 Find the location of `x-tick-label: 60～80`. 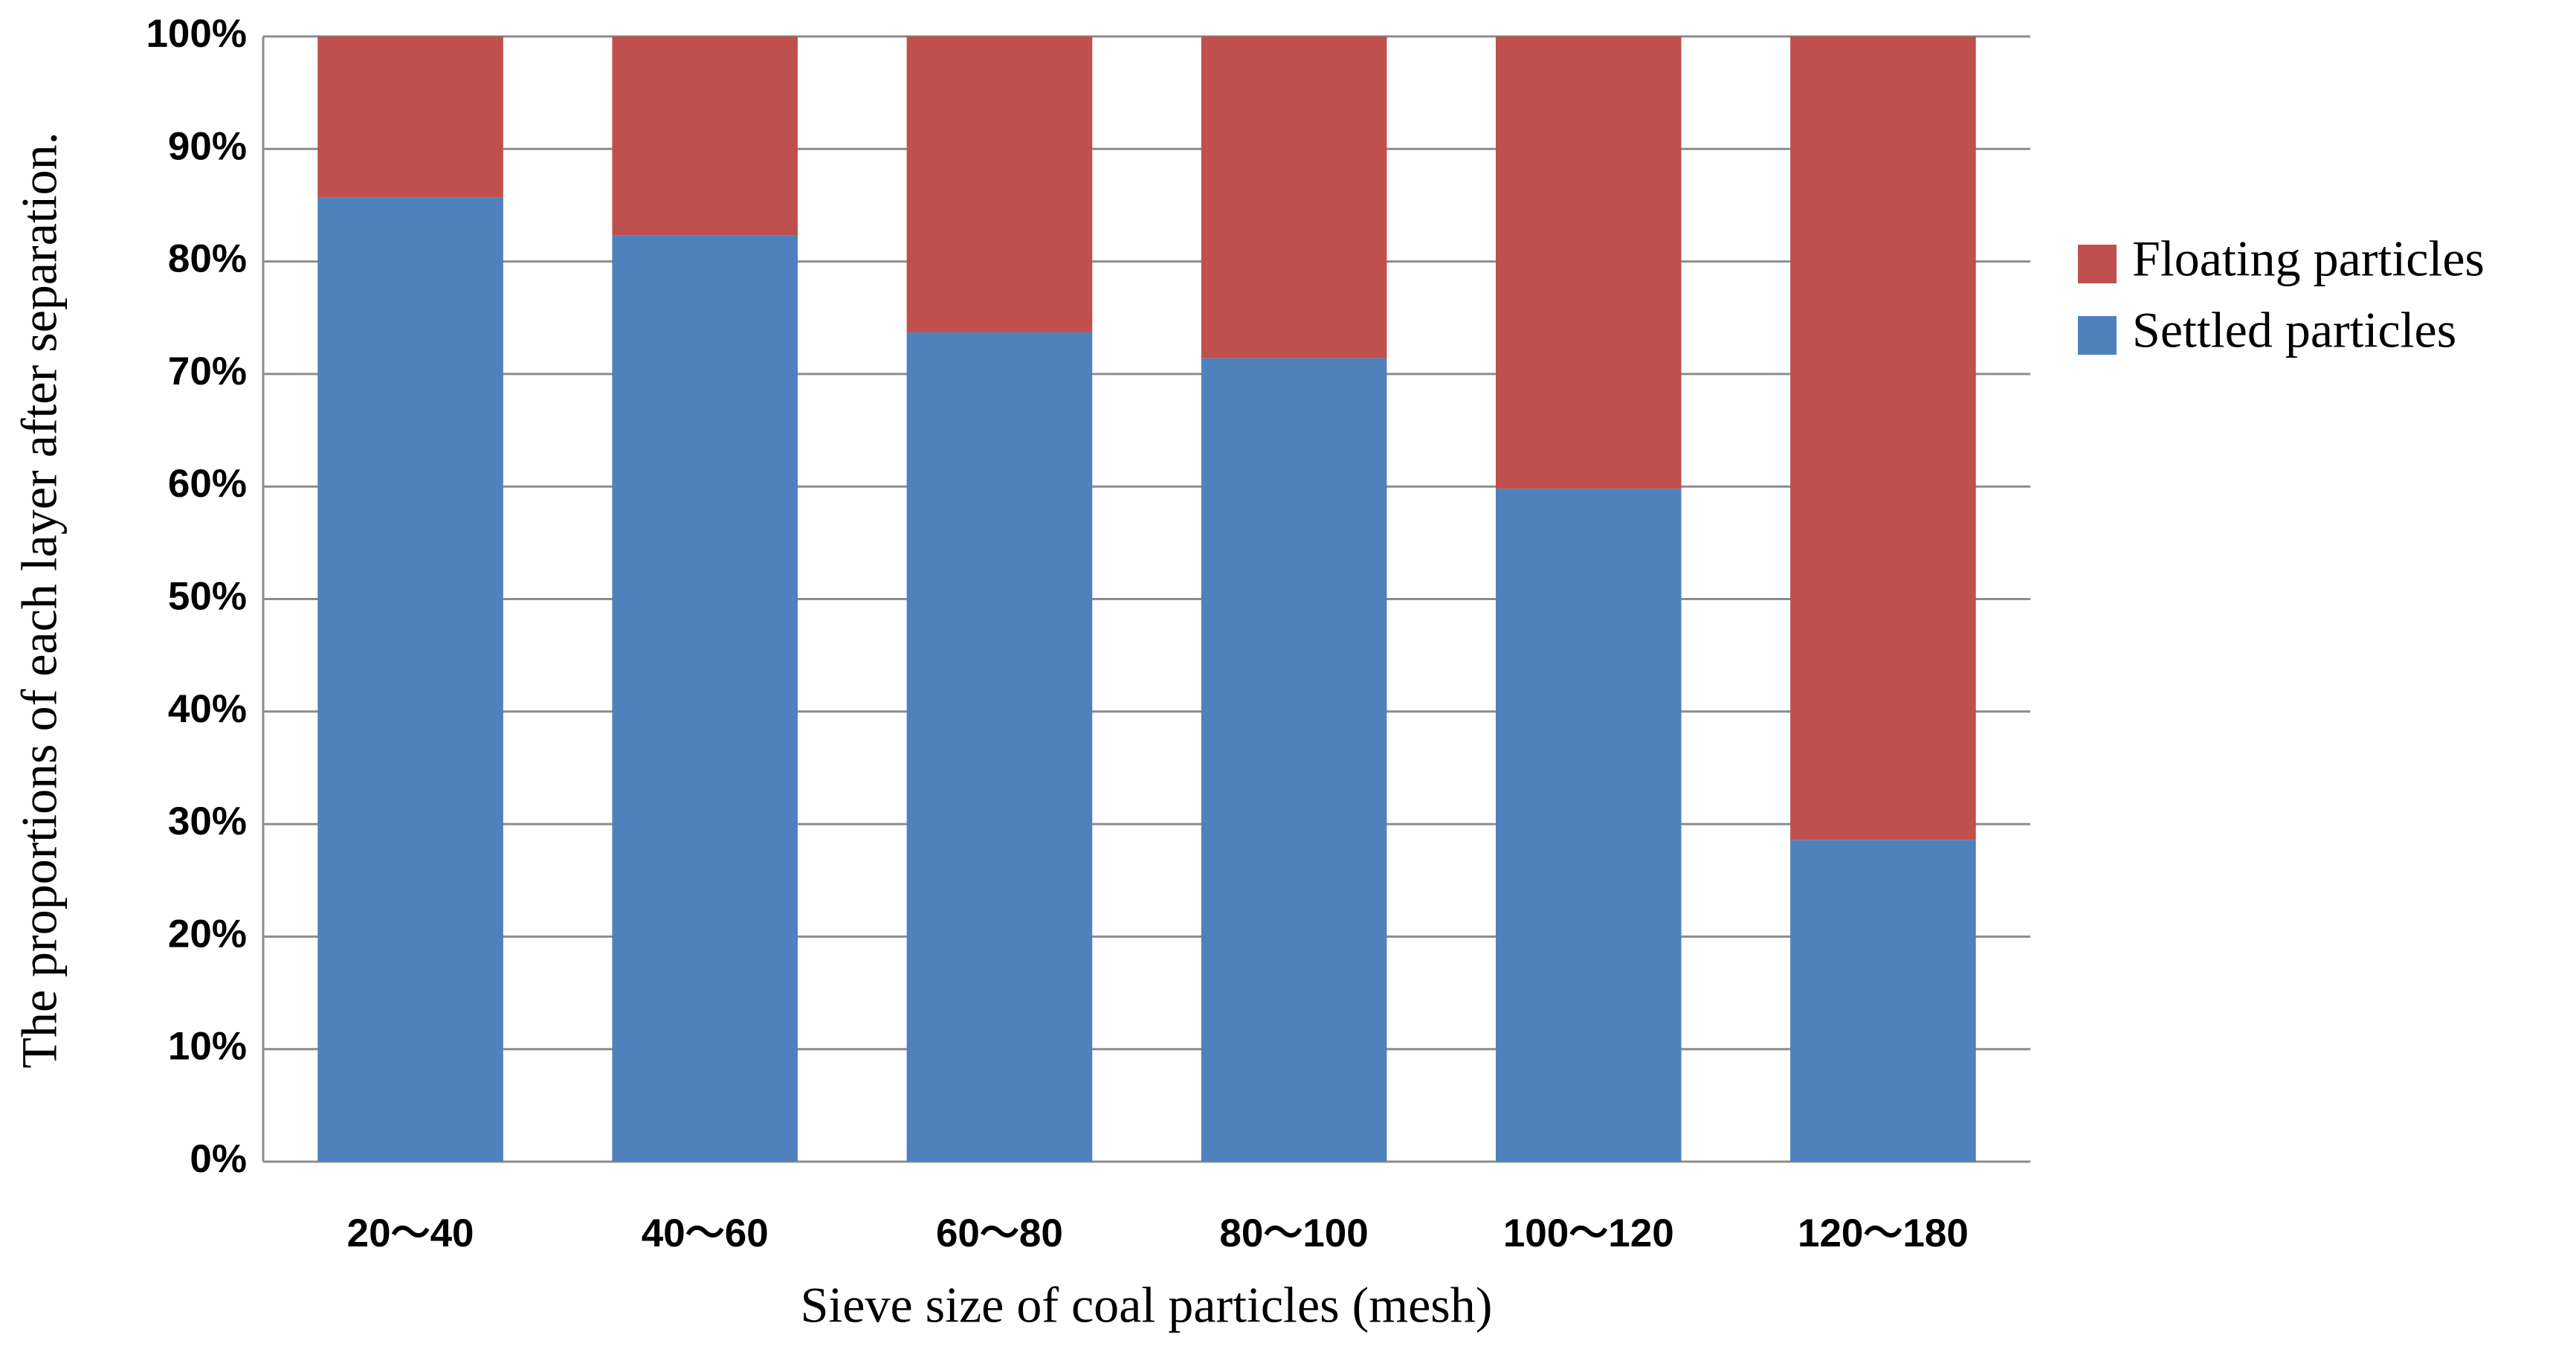

x-tick-label: 60～80 is located at coordinates (999, 1233).